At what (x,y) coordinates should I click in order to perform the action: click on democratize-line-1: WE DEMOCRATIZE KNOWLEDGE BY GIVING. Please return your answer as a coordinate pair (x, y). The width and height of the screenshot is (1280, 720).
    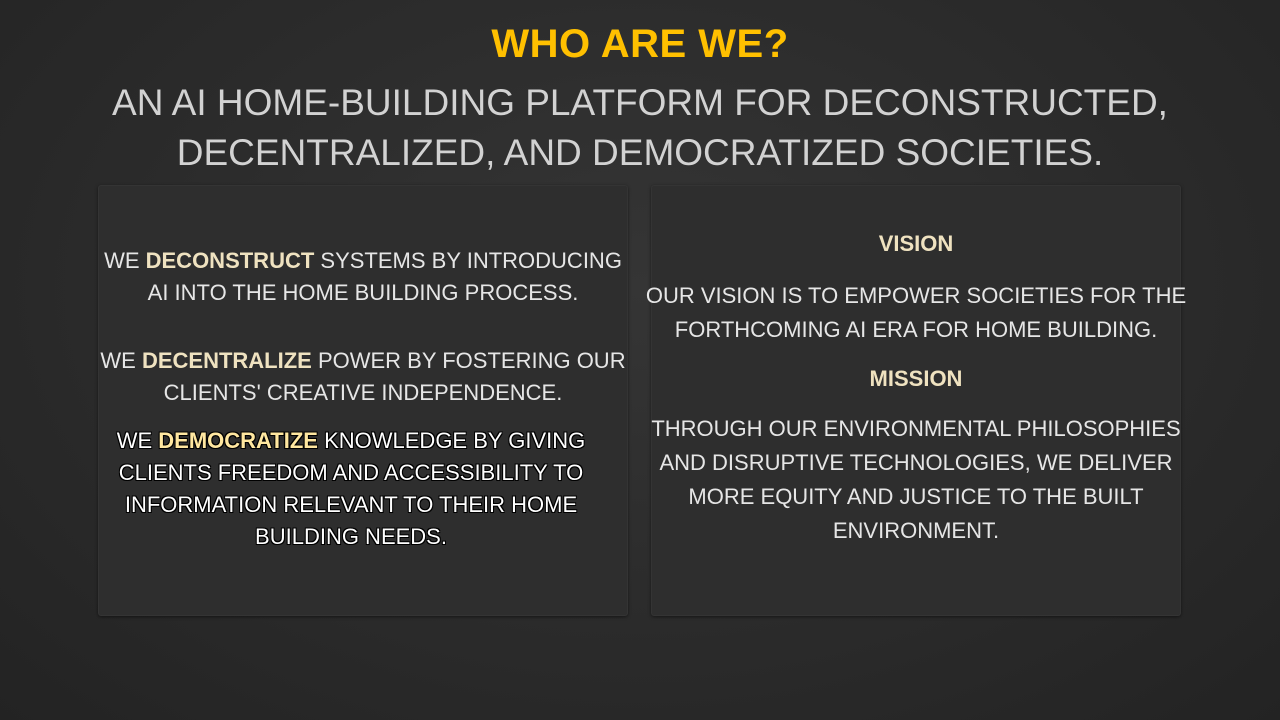
    Looking at the image, I should click on (351, 441).